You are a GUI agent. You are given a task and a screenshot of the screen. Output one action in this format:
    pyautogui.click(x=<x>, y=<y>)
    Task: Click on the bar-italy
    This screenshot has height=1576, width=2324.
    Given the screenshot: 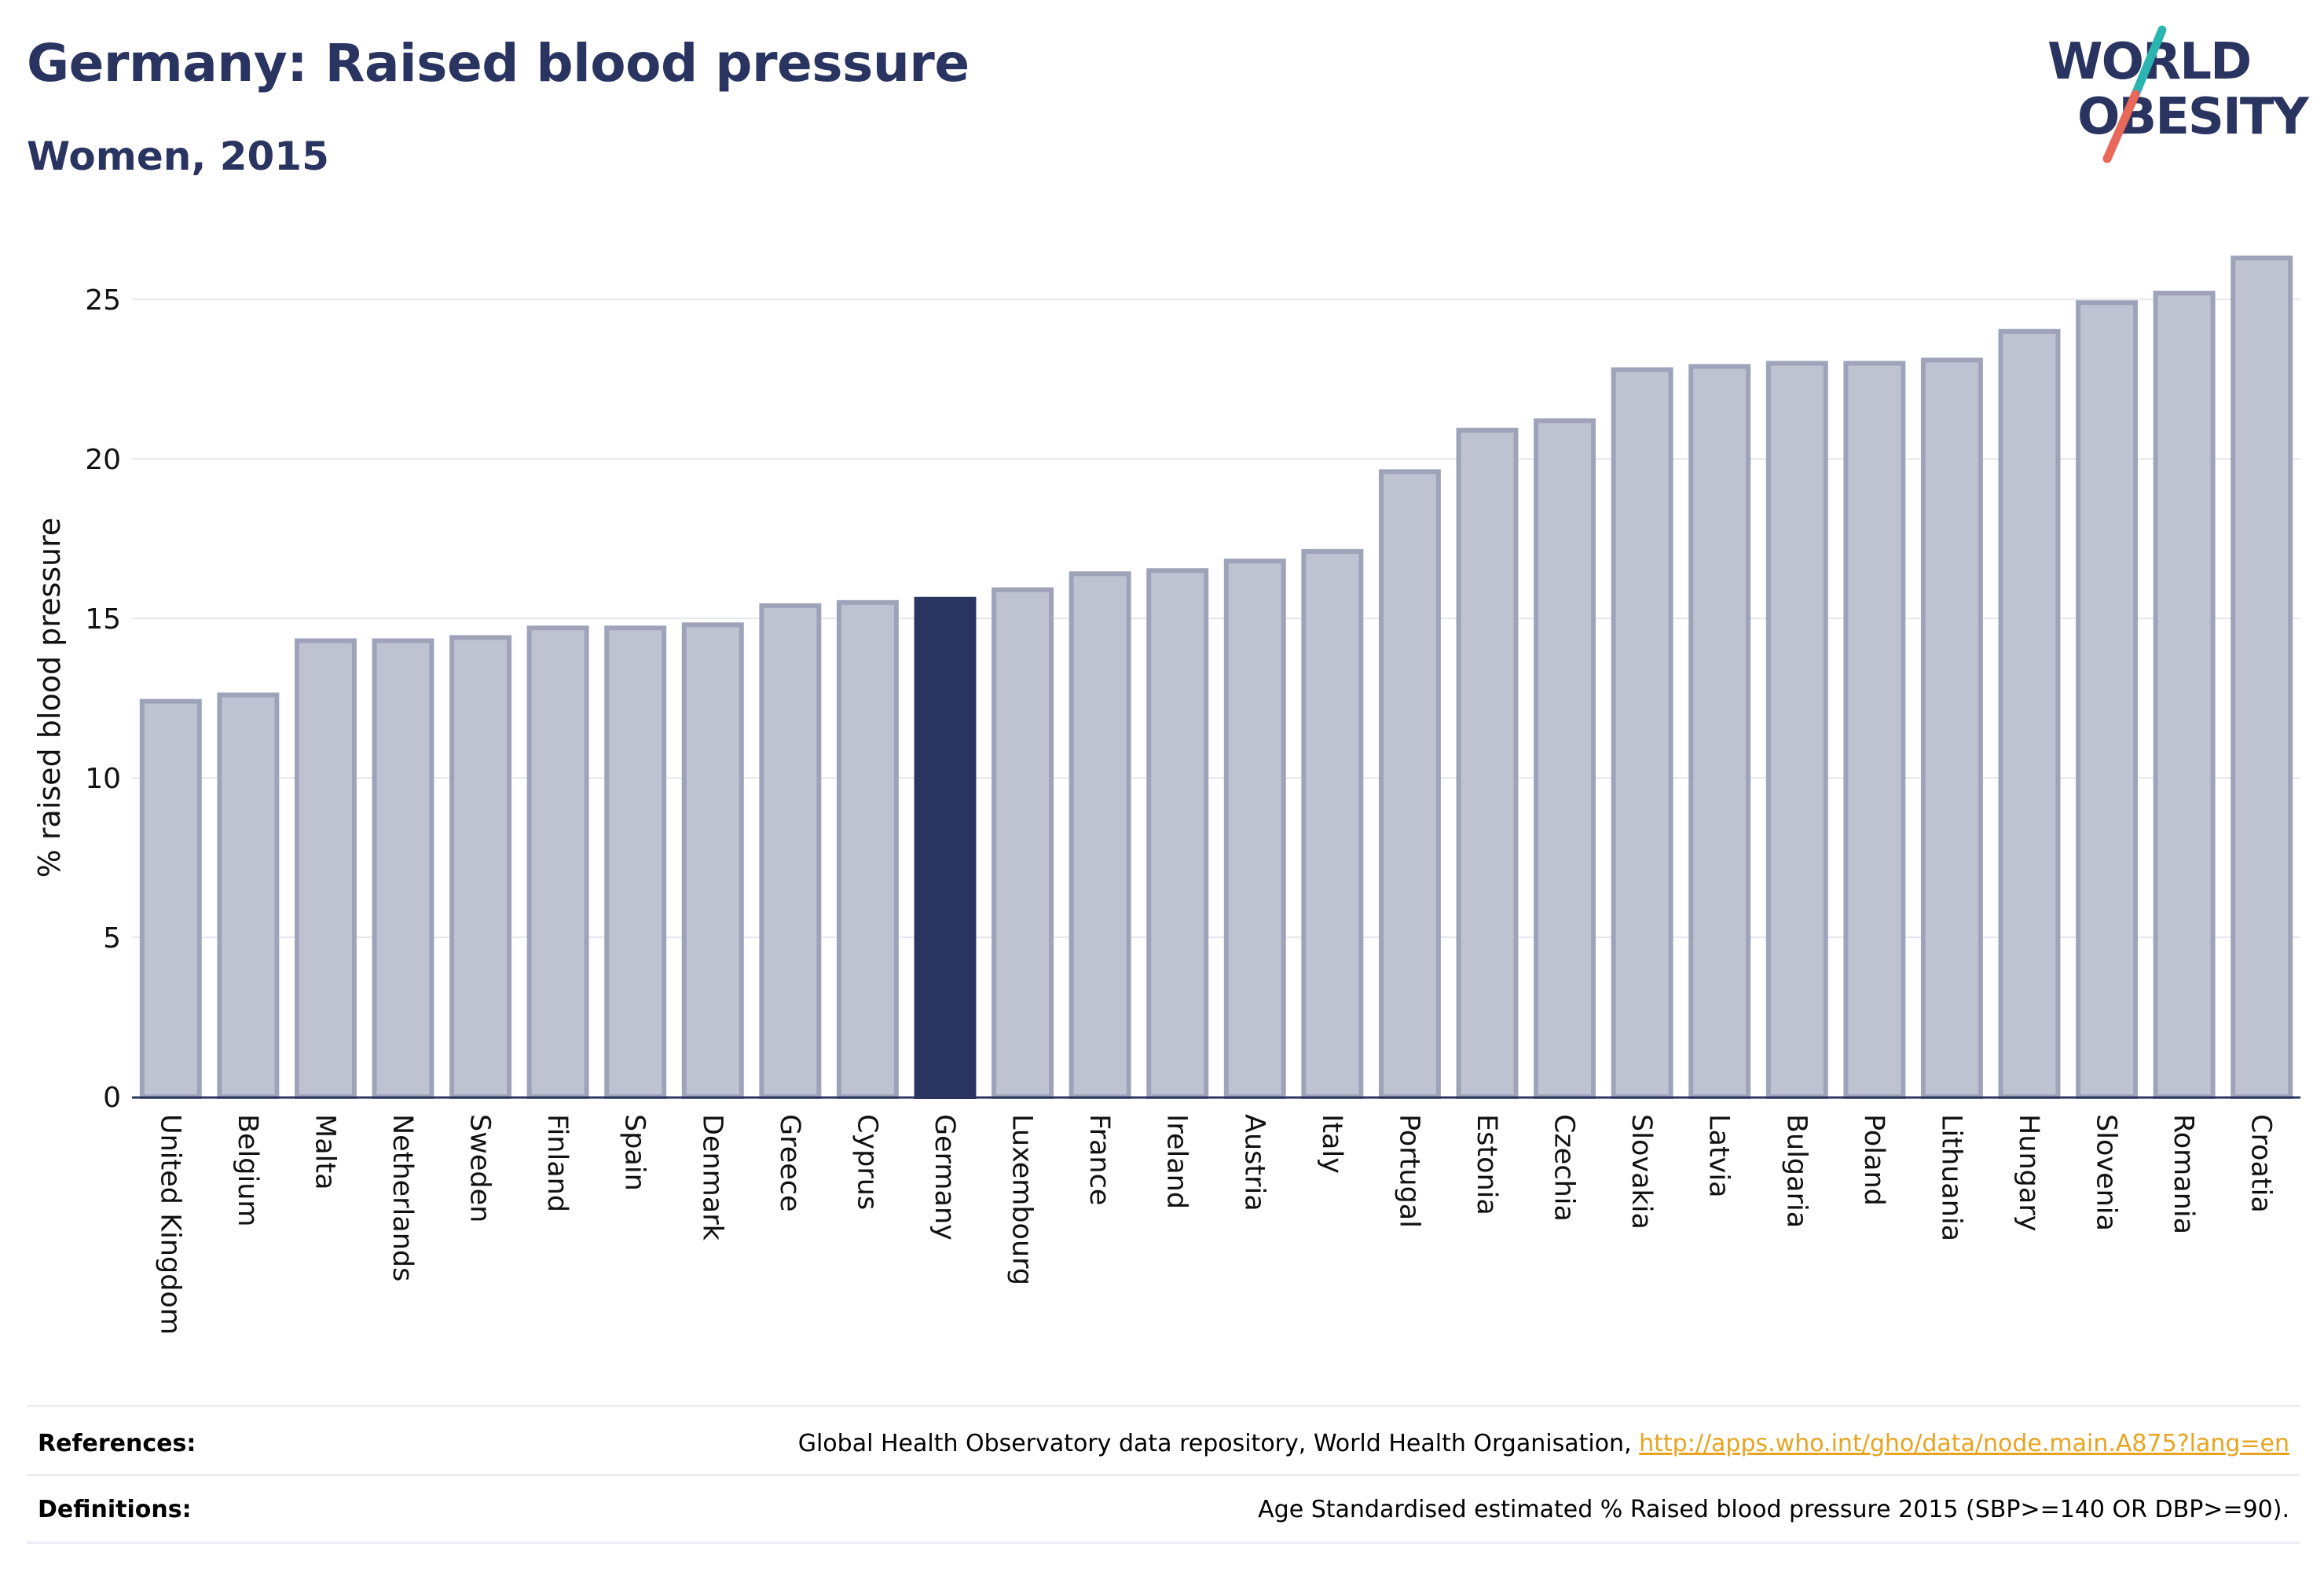 What is the action you would take?
    pyautogui.click(x=1332, y=823)
    